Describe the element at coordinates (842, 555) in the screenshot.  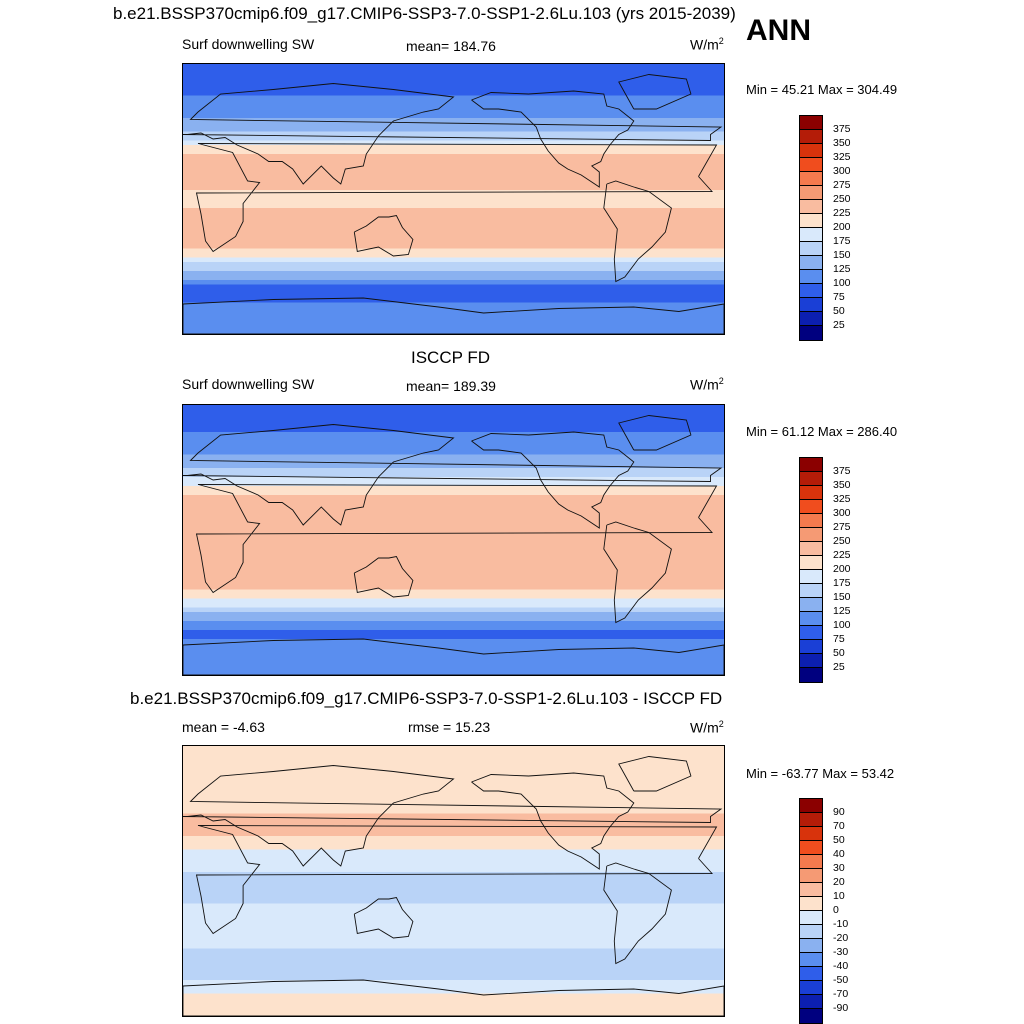
I see `colorbar-tick-label: 225` at that location.